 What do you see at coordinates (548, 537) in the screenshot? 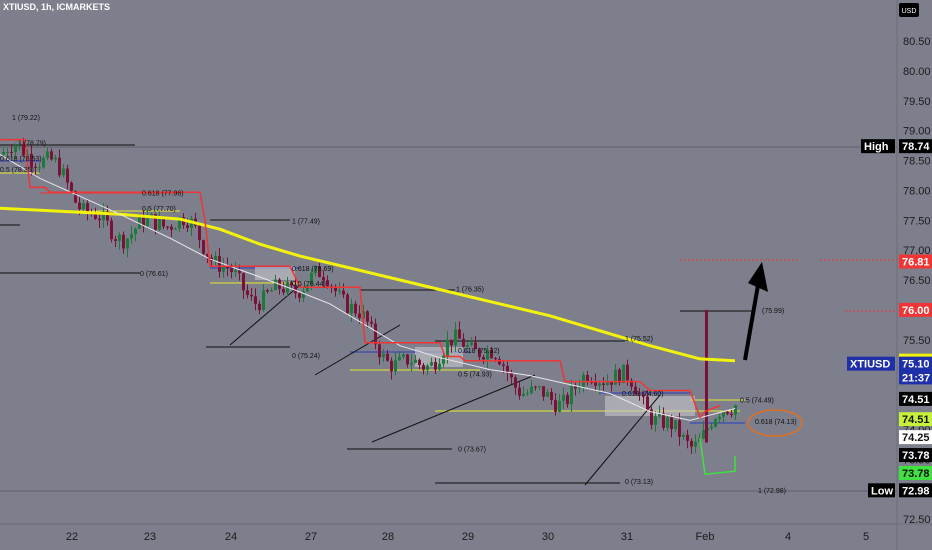
I see `x-tick-label: 30` at bounding box center [548, 537].